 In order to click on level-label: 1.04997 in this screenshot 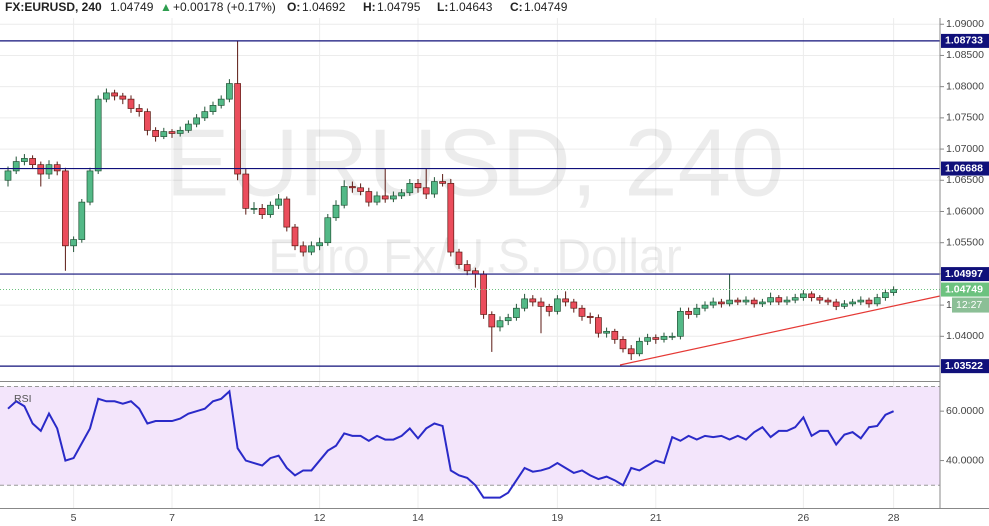, I will do `click(964, 274)`.